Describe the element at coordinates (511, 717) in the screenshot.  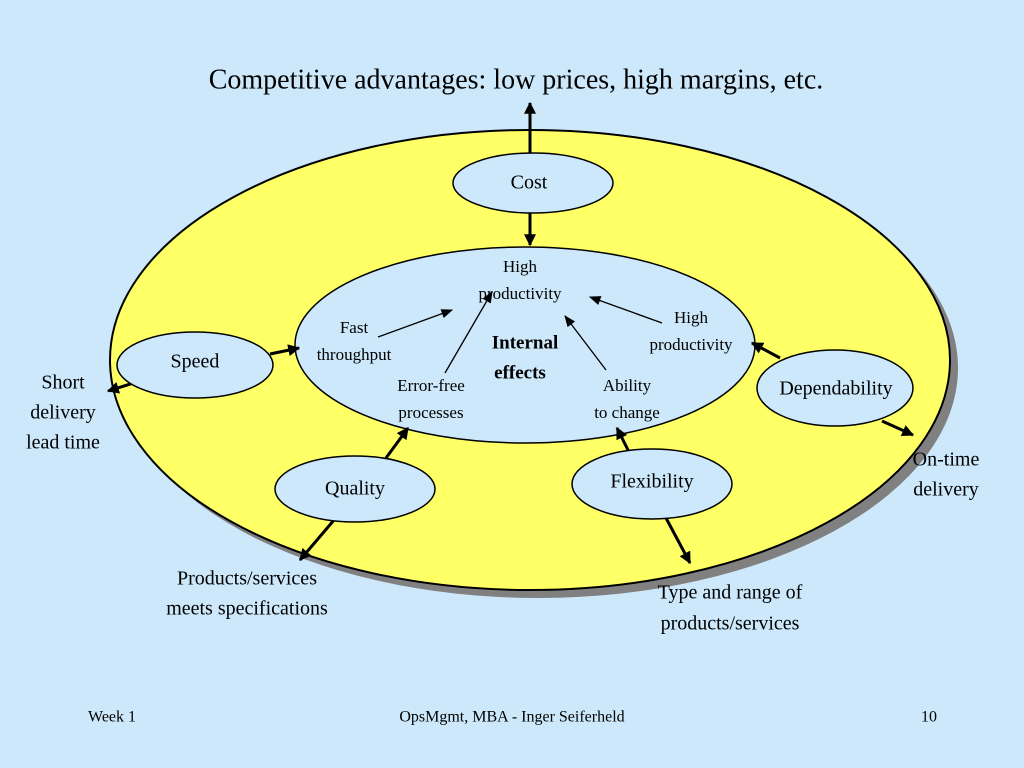
I see `footer-center: OpsMgmt, MBA - Inger Seiferheld` at that location.